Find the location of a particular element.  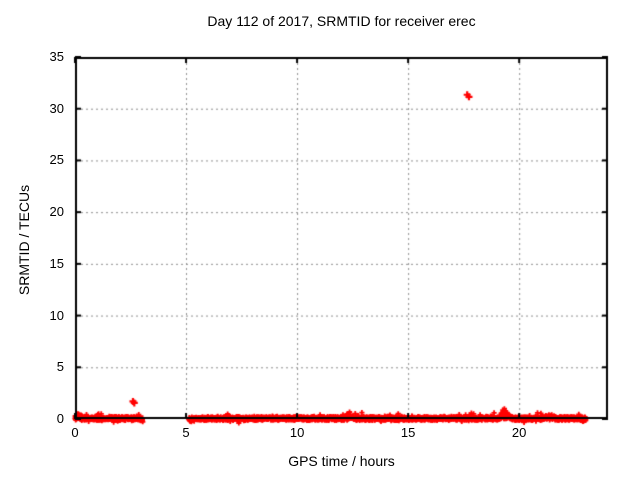

y-tick-label: 30 is located at coordinates (56, 108).